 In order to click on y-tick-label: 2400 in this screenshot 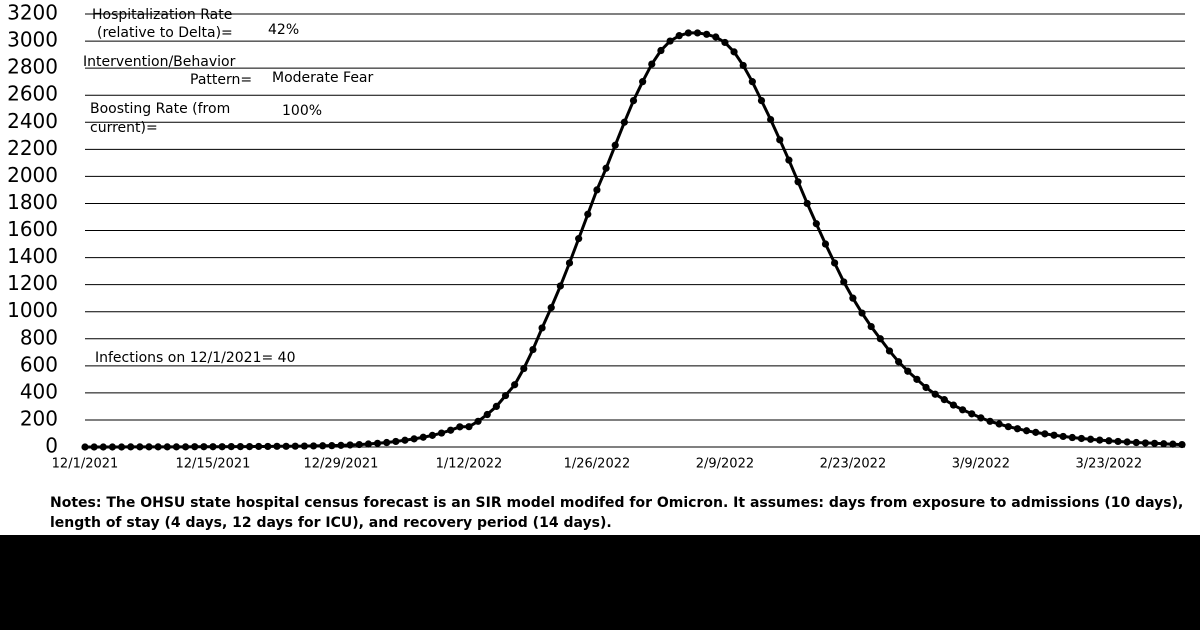, I will do `click(32, 121)`.